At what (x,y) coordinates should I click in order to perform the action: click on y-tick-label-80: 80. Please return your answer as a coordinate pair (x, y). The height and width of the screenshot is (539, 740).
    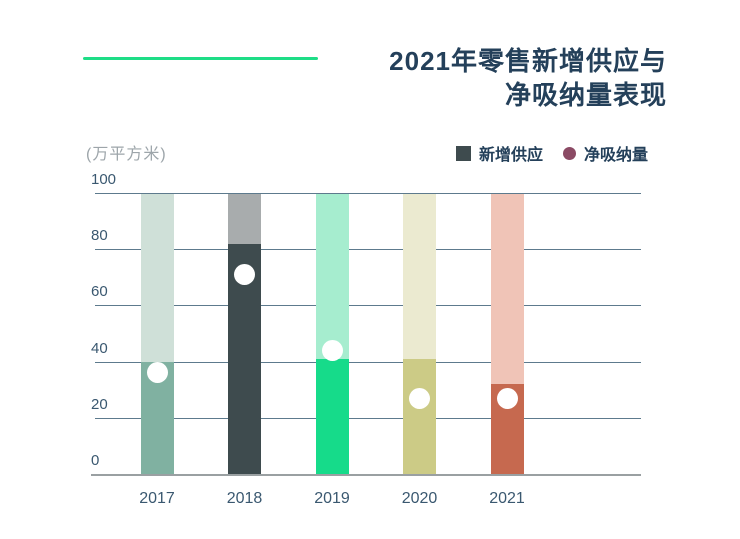
    Looking at the image, I should click on (99, 236).